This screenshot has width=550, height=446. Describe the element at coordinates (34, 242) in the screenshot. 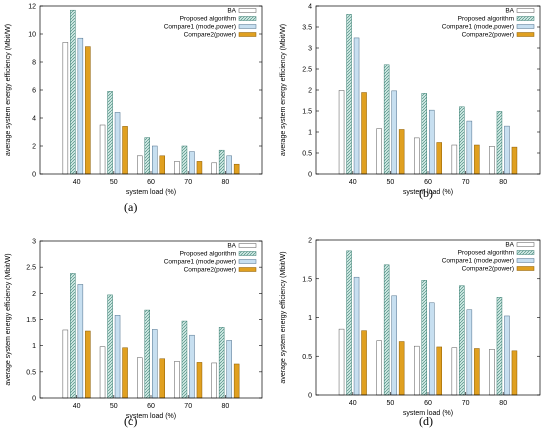

I see `y-tick-label: 3` at that location.